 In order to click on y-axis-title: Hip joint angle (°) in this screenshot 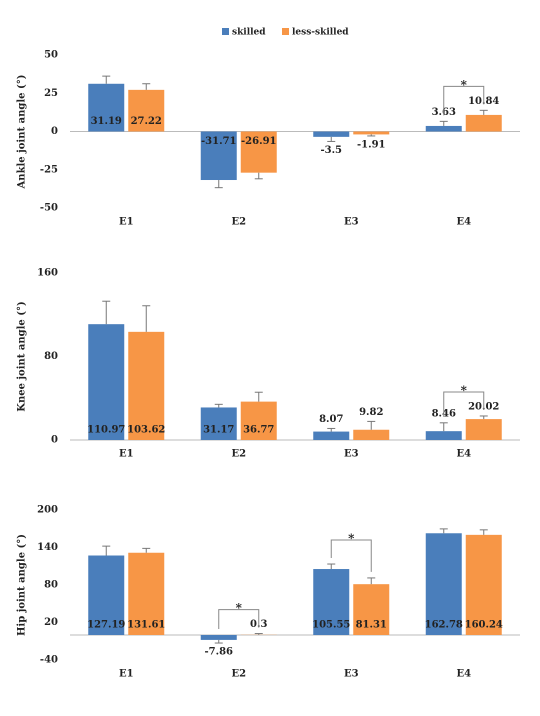, I will do `click(22, 585)`.